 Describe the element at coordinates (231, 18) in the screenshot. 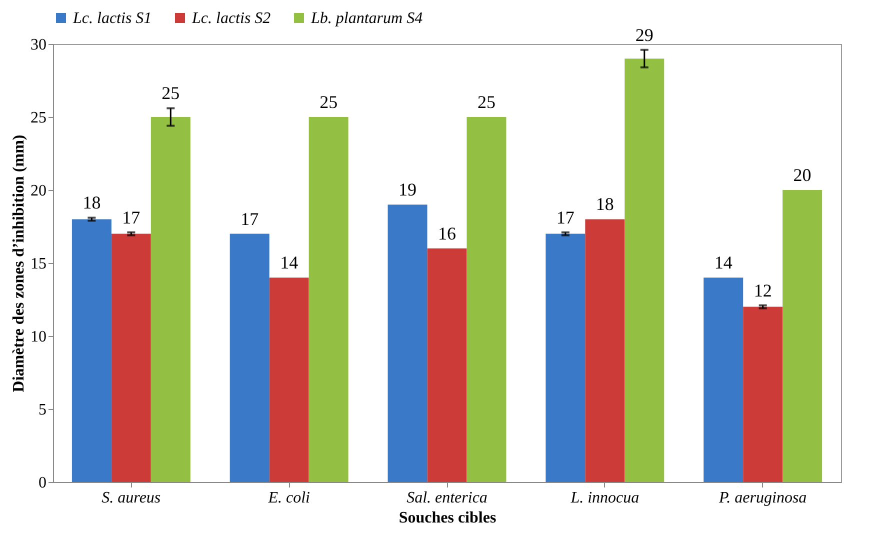

I see `legend-label: Lc. lactis S2` at that location.